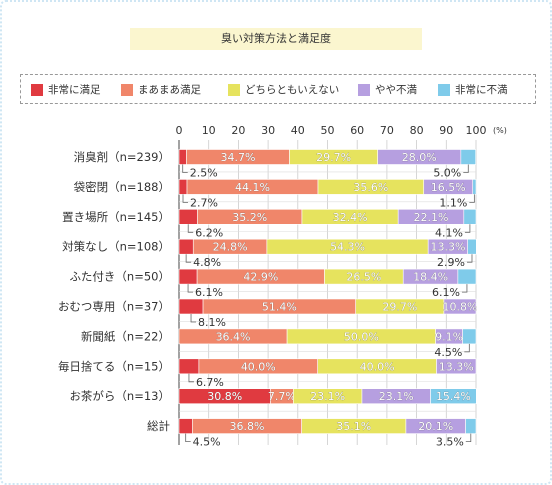  What do you see at coordinates (361, 336) in the screenshot?
I see `data-label: 50.0%` at bounding box center [361, 336].